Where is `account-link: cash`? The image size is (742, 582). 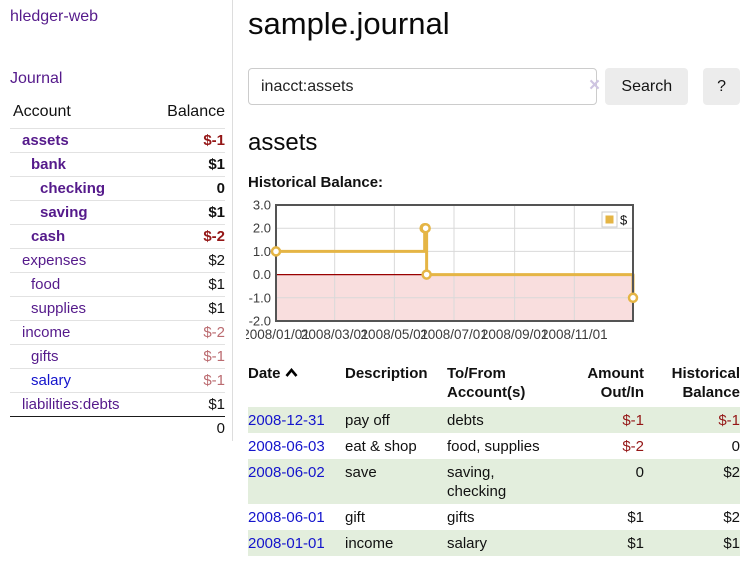
account-link: cash is located at coordinates (48, 236).